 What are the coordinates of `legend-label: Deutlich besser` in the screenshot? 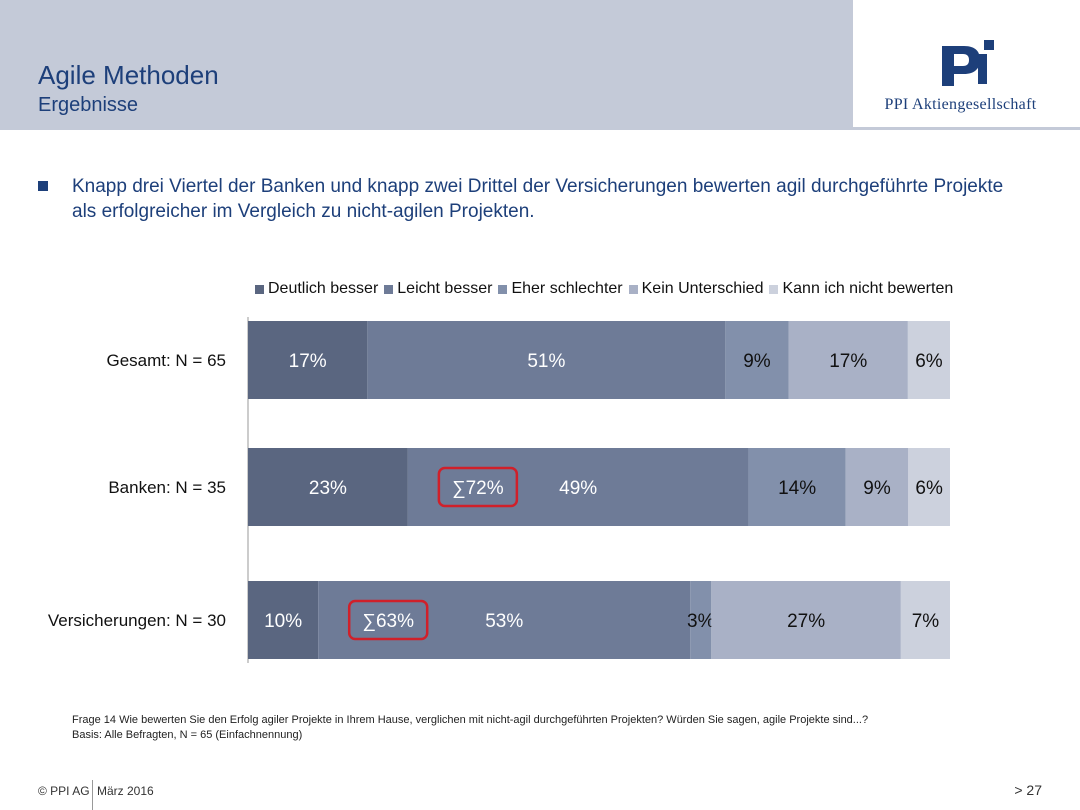 It's located at (323, 288).